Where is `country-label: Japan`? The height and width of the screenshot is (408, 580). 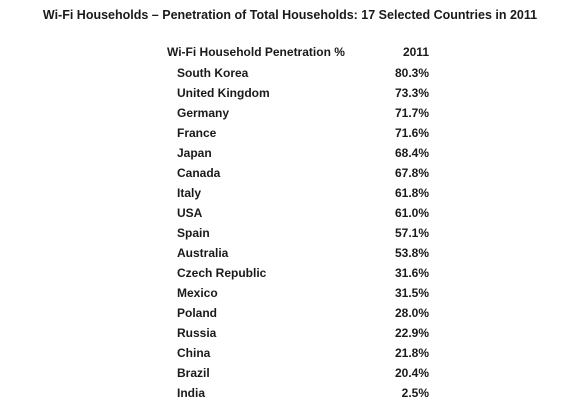
country-label: Japan is located at coordinates (194, 153).